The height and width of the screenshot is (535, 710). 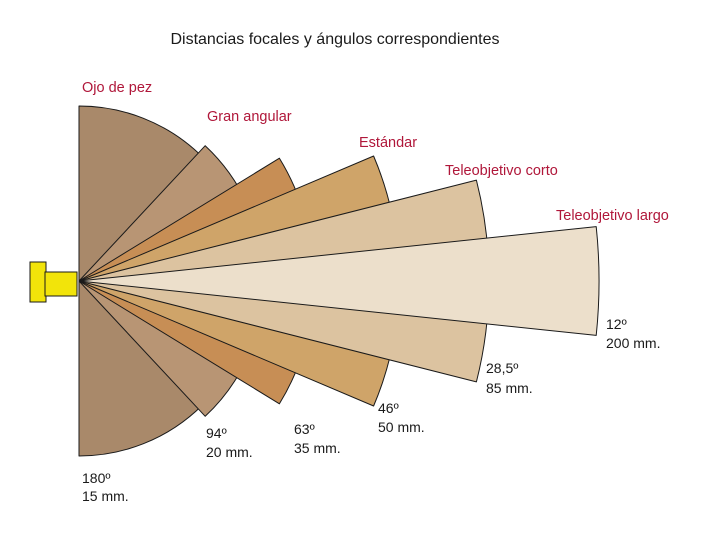 I want to click on camera-lens, so click(x=61, y=284).